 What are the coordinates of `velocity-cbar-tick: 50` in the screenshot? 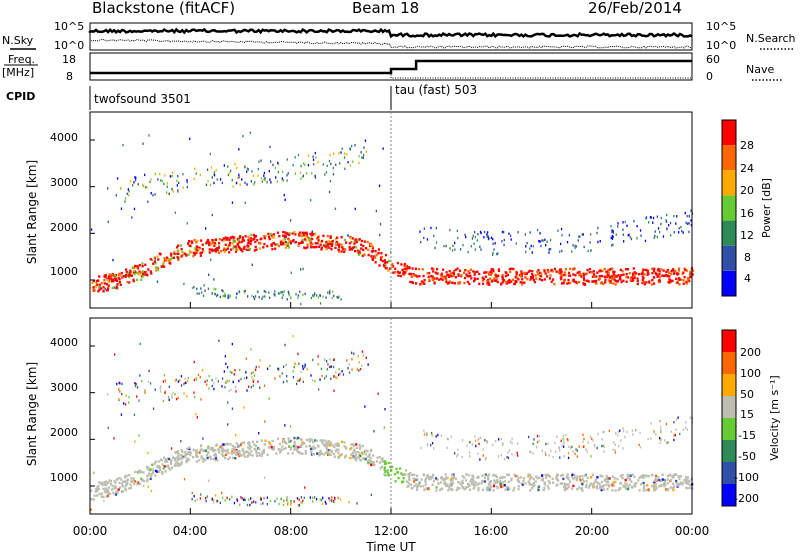 It's located at (747, 394).